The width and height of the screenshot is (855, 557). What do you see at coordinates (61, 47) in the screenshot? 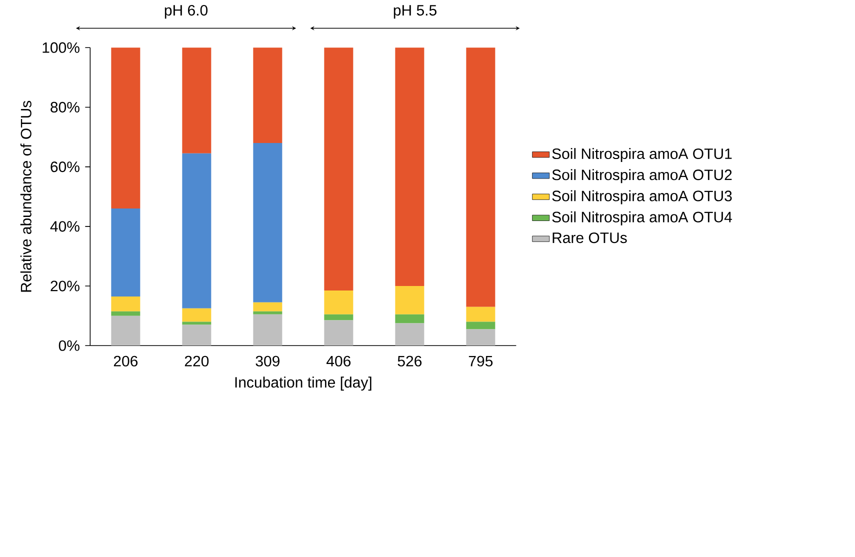
I see `y-tick-label: 100%` at bounding box center [61, 47].